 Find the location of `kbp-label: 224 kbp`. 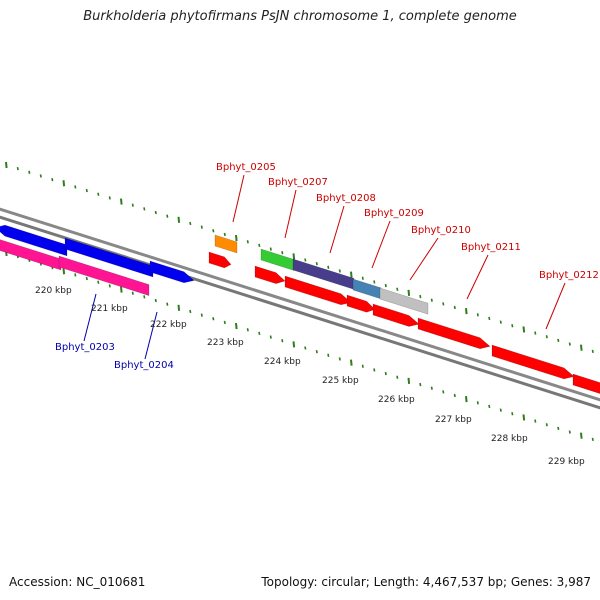

kbp-label: 224 kbp is located at coordinates (282, 362).